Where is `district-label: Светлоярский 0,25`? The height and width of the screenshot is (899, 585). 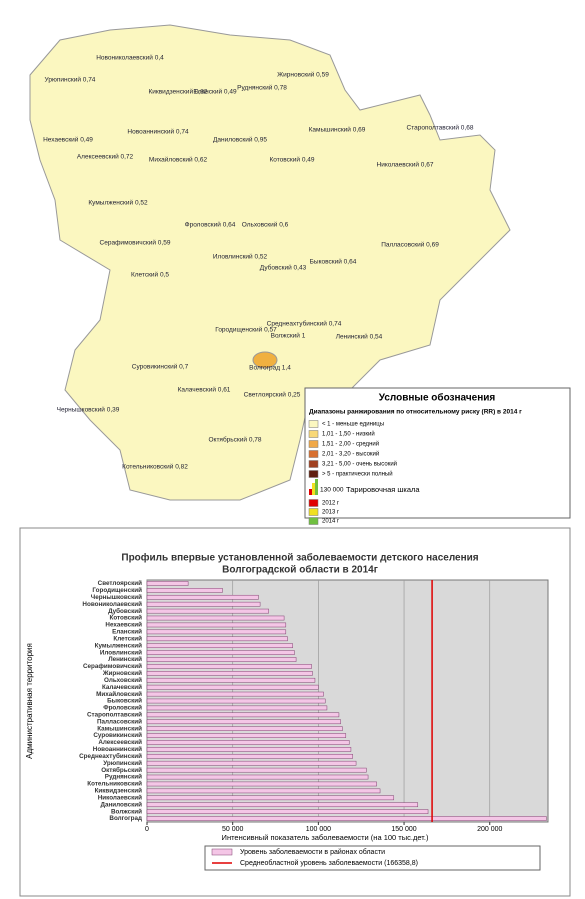 district-label: Светлоярский 0,25 is located at coordinates (272, 395).